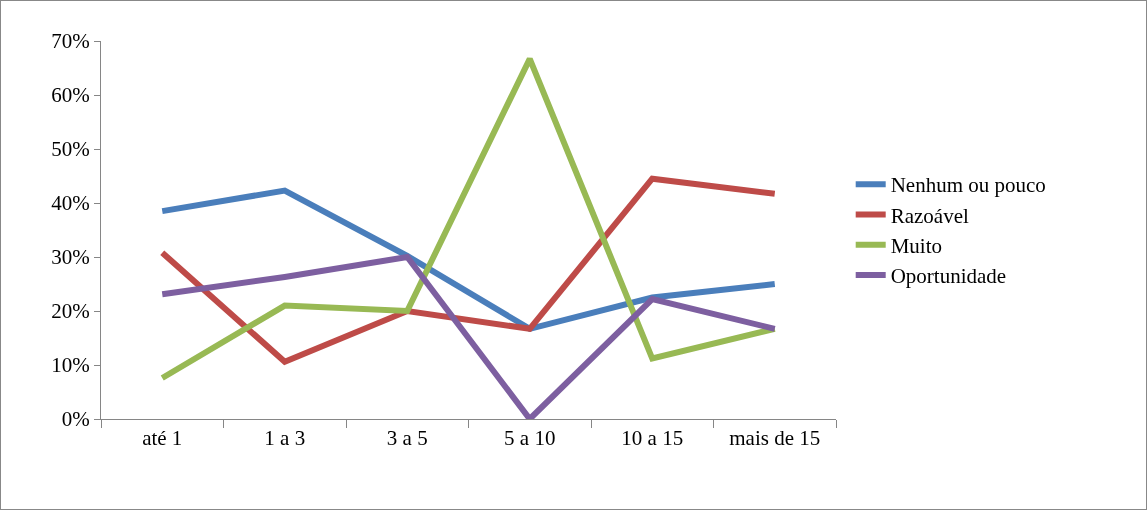  What do you see at coordinates (530, 438) in the screenshot?
I see `x-tick-label: 5 a 10` at bounding box center [530, 438].